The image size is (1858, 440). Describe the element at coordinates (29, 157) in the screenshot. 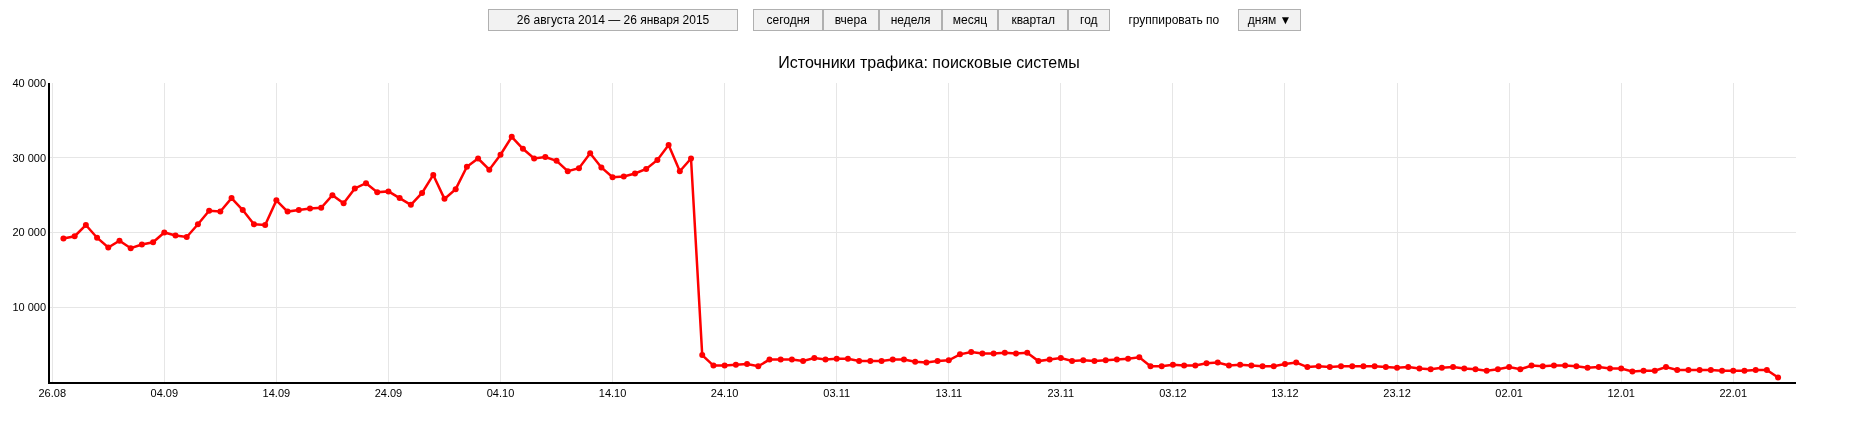

I see `y-tick-label: 30 000` at that location.